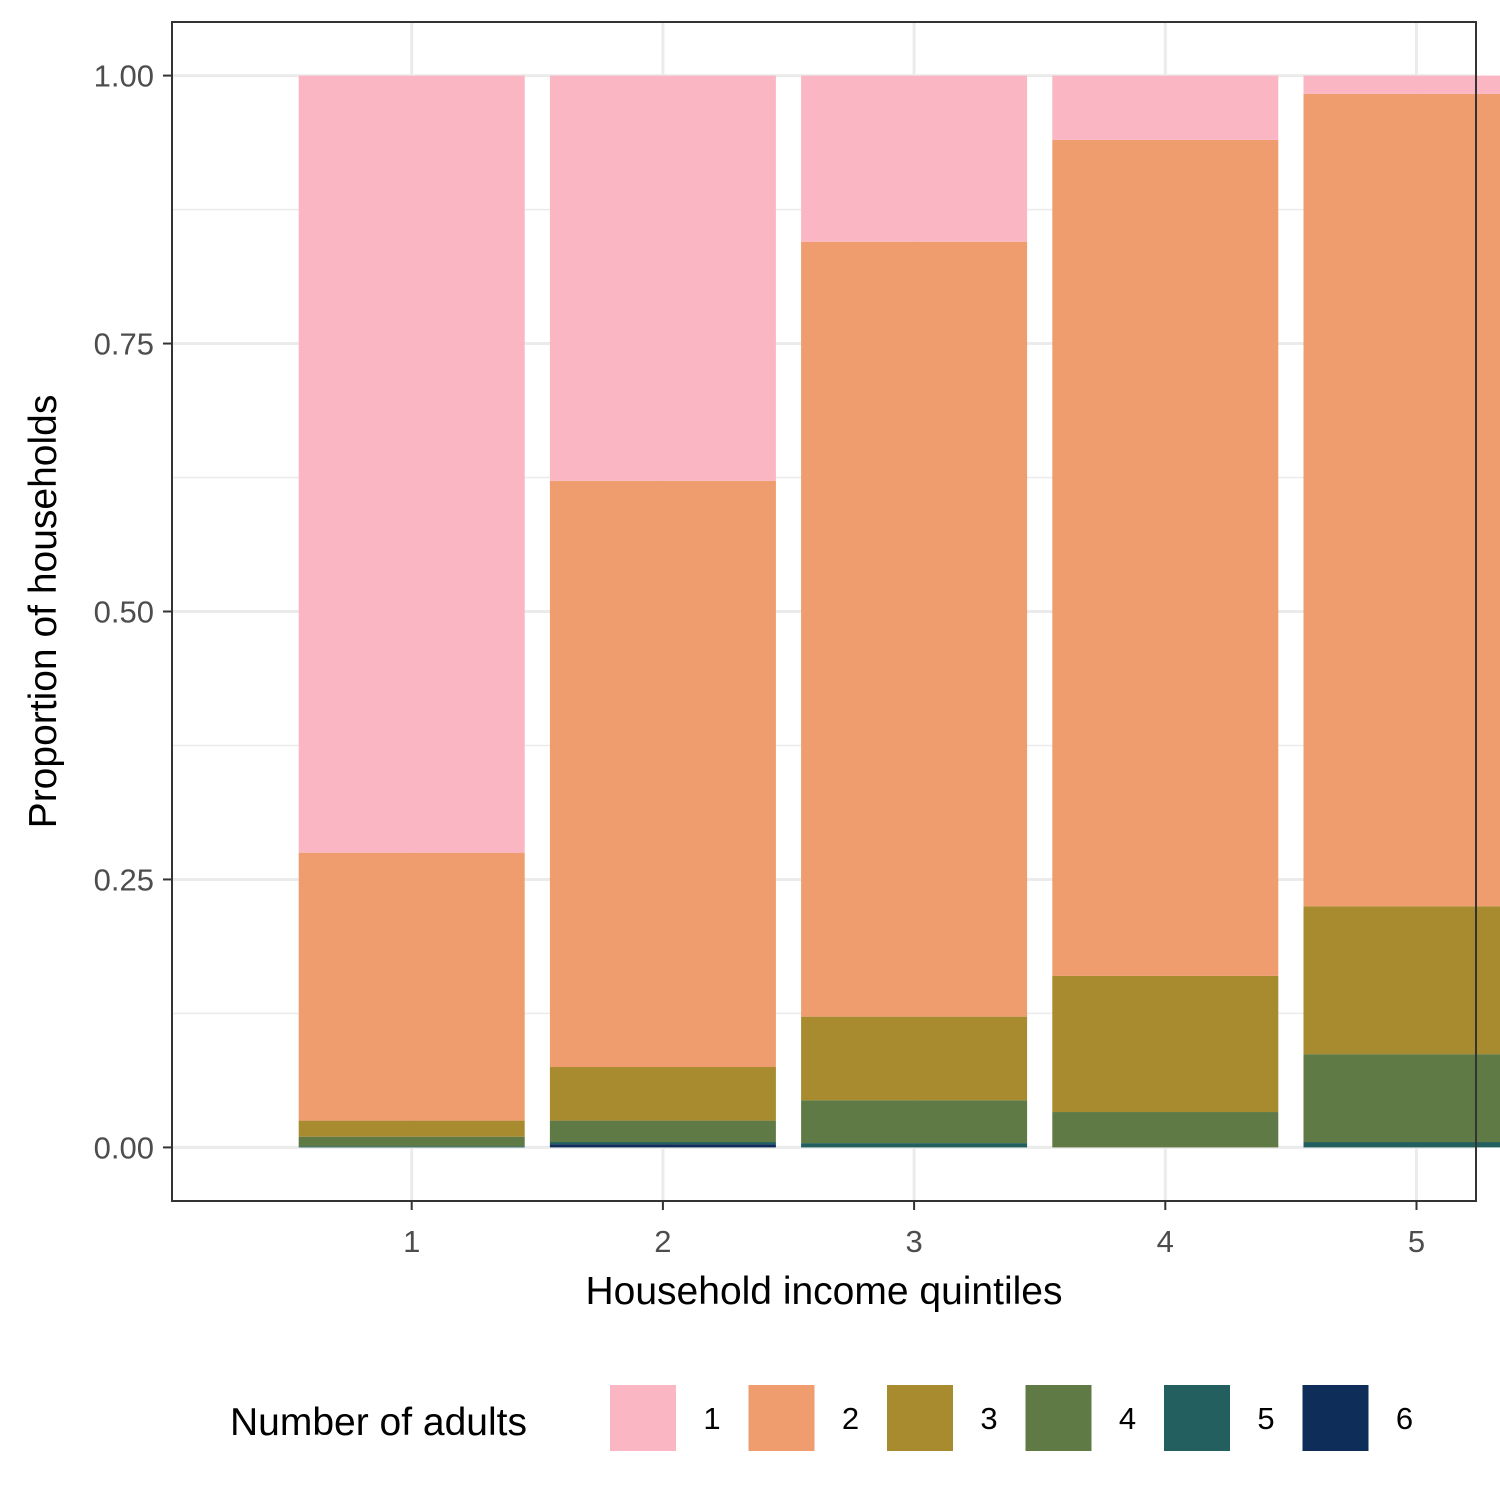 The image size is (1500, 1500). What do you see at coordinates (1165, 1241) in the screenshot?
I see `x-tick-label: 4` at bounding box center [1165, 1241].